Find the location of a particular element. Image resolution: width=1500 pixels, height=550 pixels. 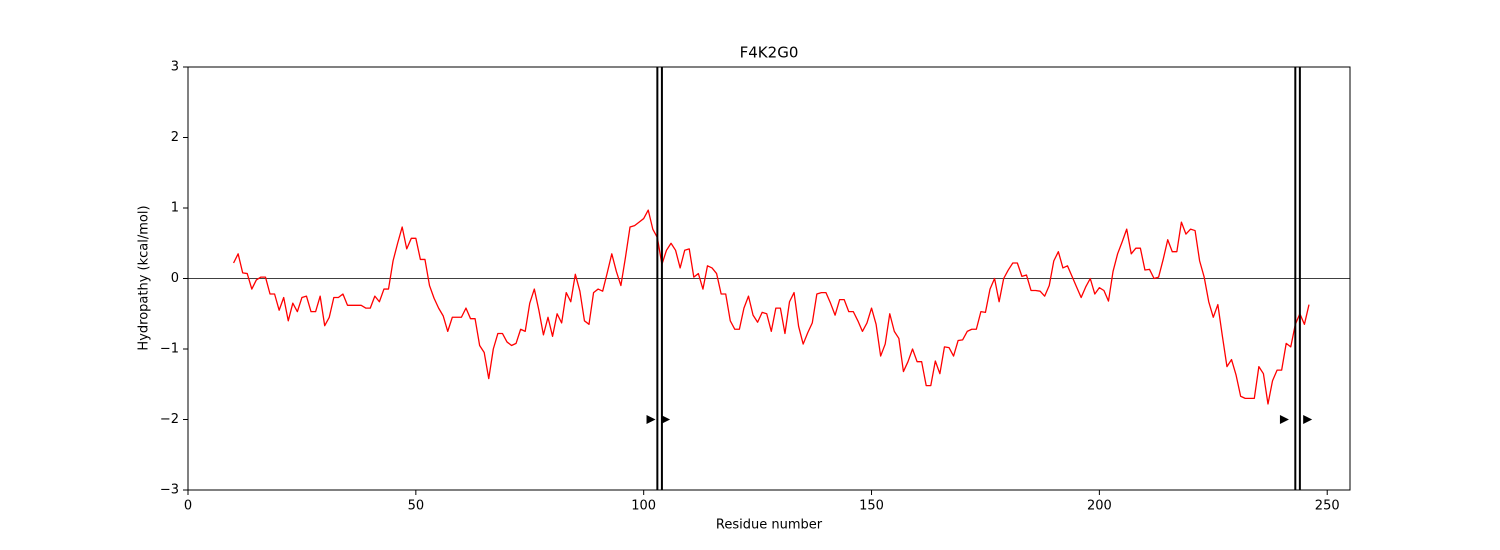

x-tick-label: 100 is located at coordinates (643, 506).